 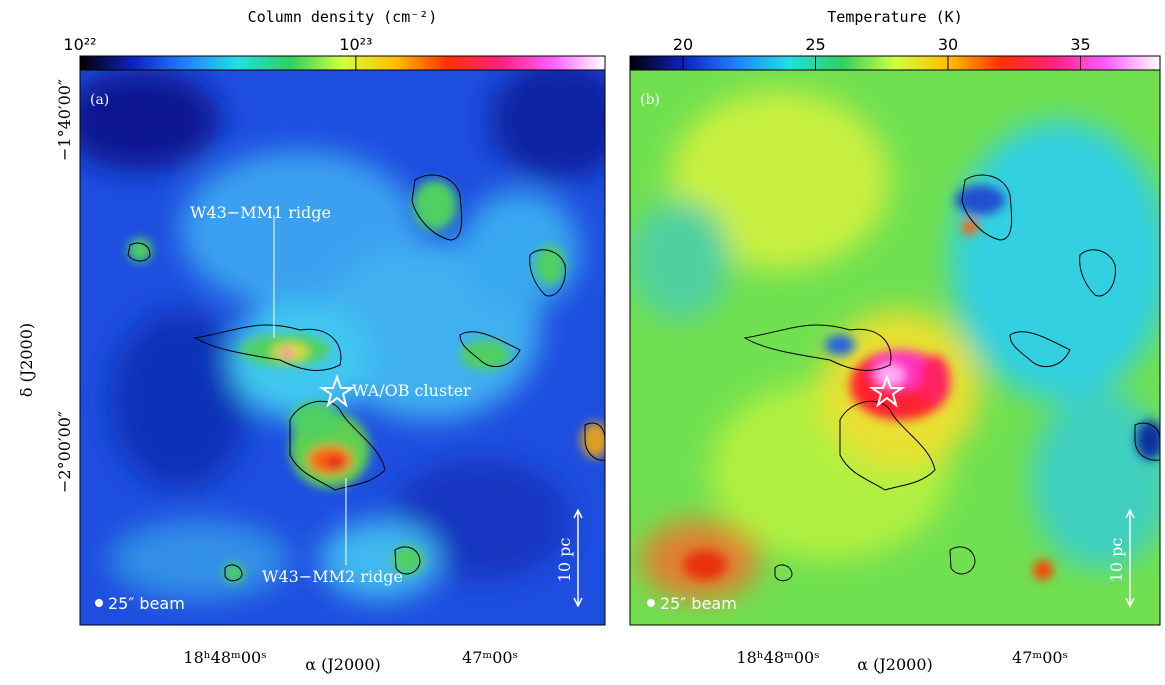 I want to click on colorbar-tick-label: 30, so click(x=948, y=44).